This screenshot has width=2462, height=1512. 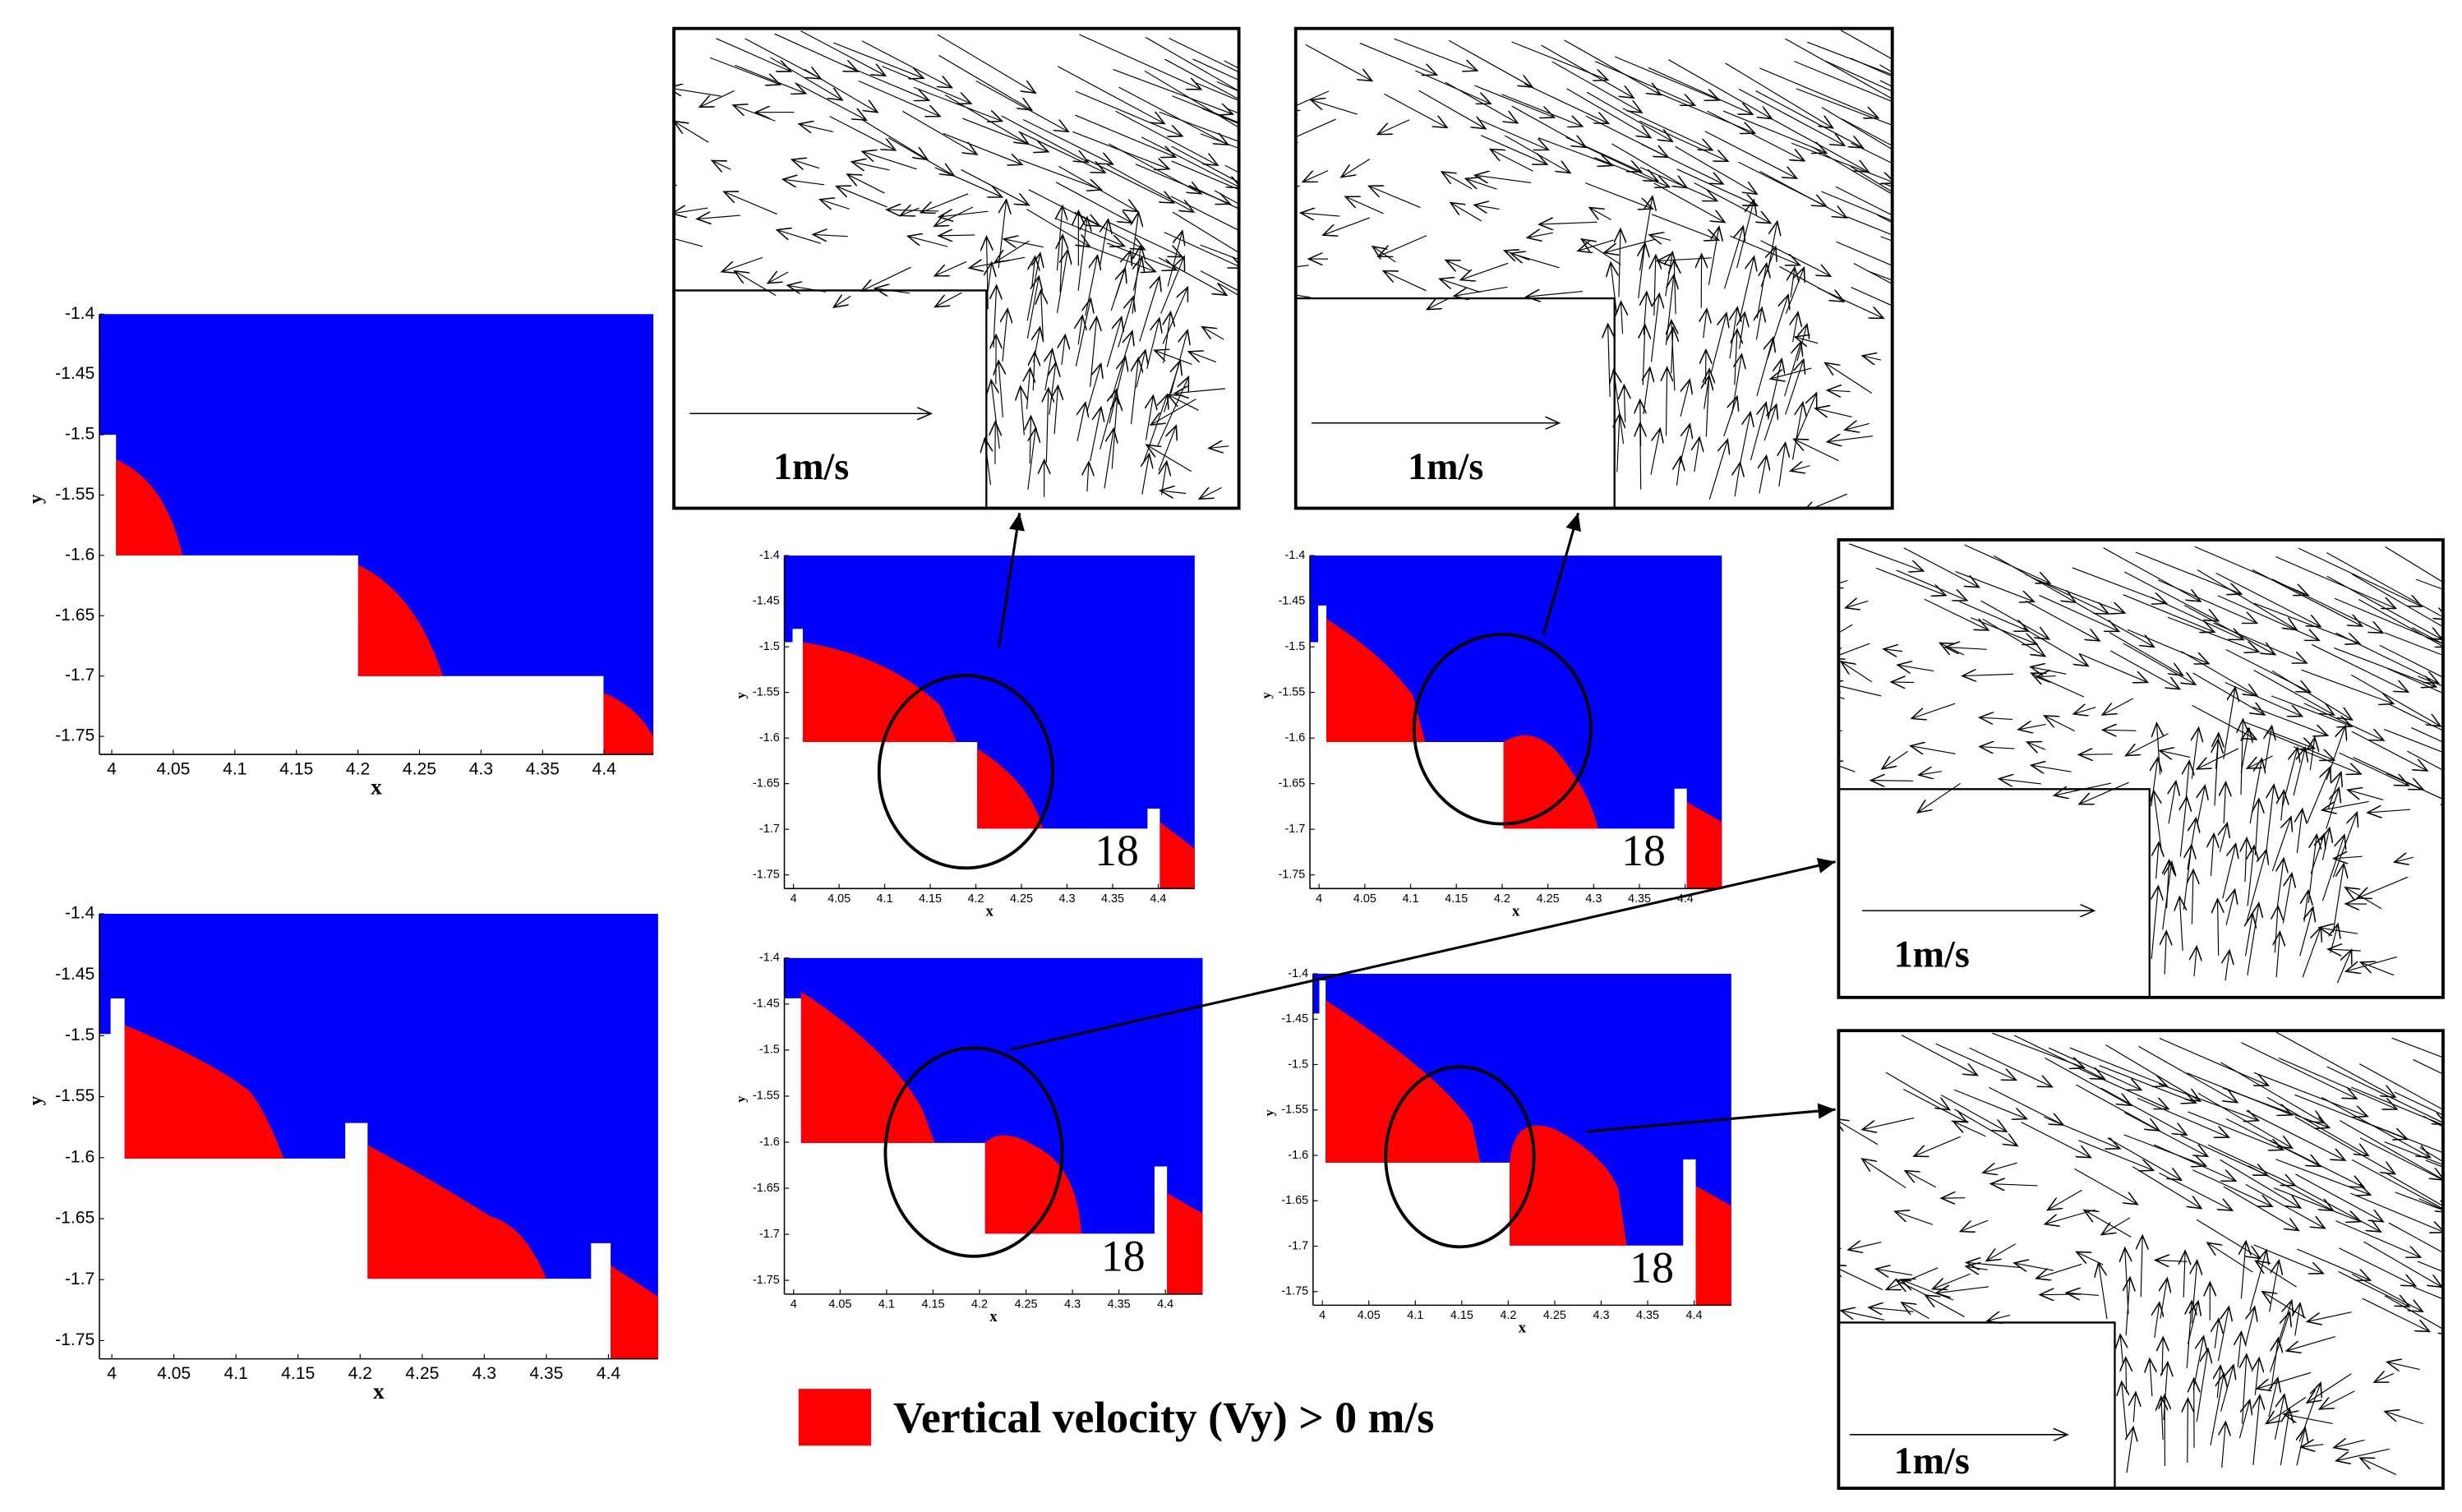 I want to click on x-tick-label: 4.25, so click(x=1026, y=1304).